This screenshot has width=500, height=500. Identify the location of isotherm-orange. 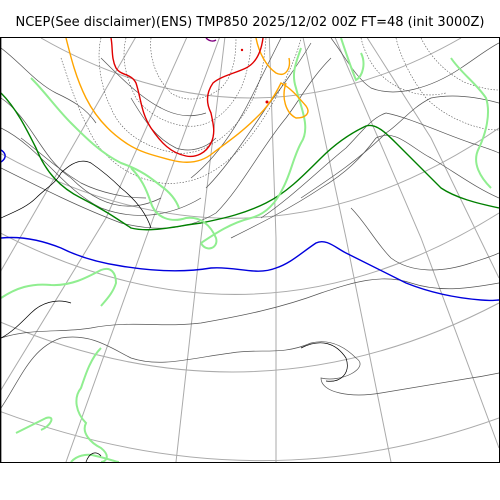
(187, 100).